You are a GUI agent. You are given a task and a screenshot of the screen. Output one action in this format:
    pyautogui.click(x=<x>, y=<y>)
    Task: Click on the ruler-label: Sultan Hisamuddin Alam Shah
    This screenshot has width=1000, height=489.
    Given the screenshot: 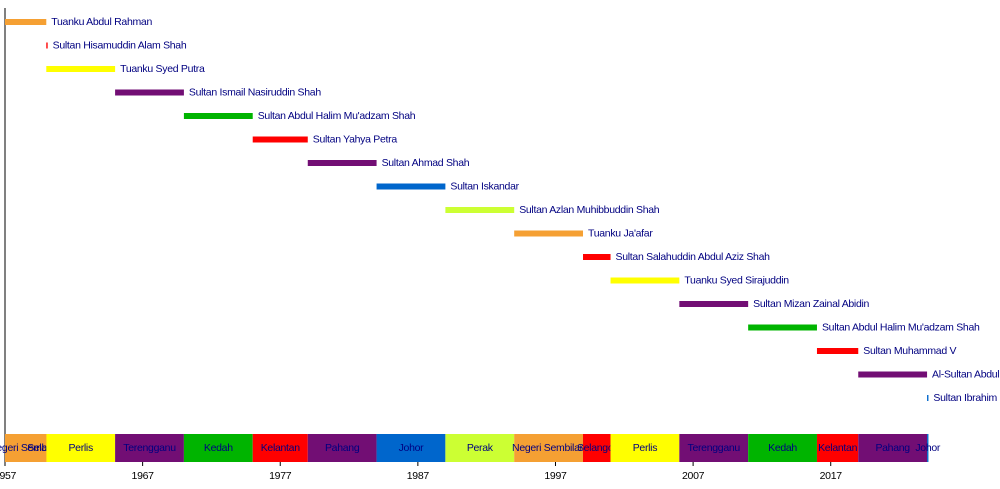 What is the action you would take?
    pyautogui.click(x=120, y=45)
    